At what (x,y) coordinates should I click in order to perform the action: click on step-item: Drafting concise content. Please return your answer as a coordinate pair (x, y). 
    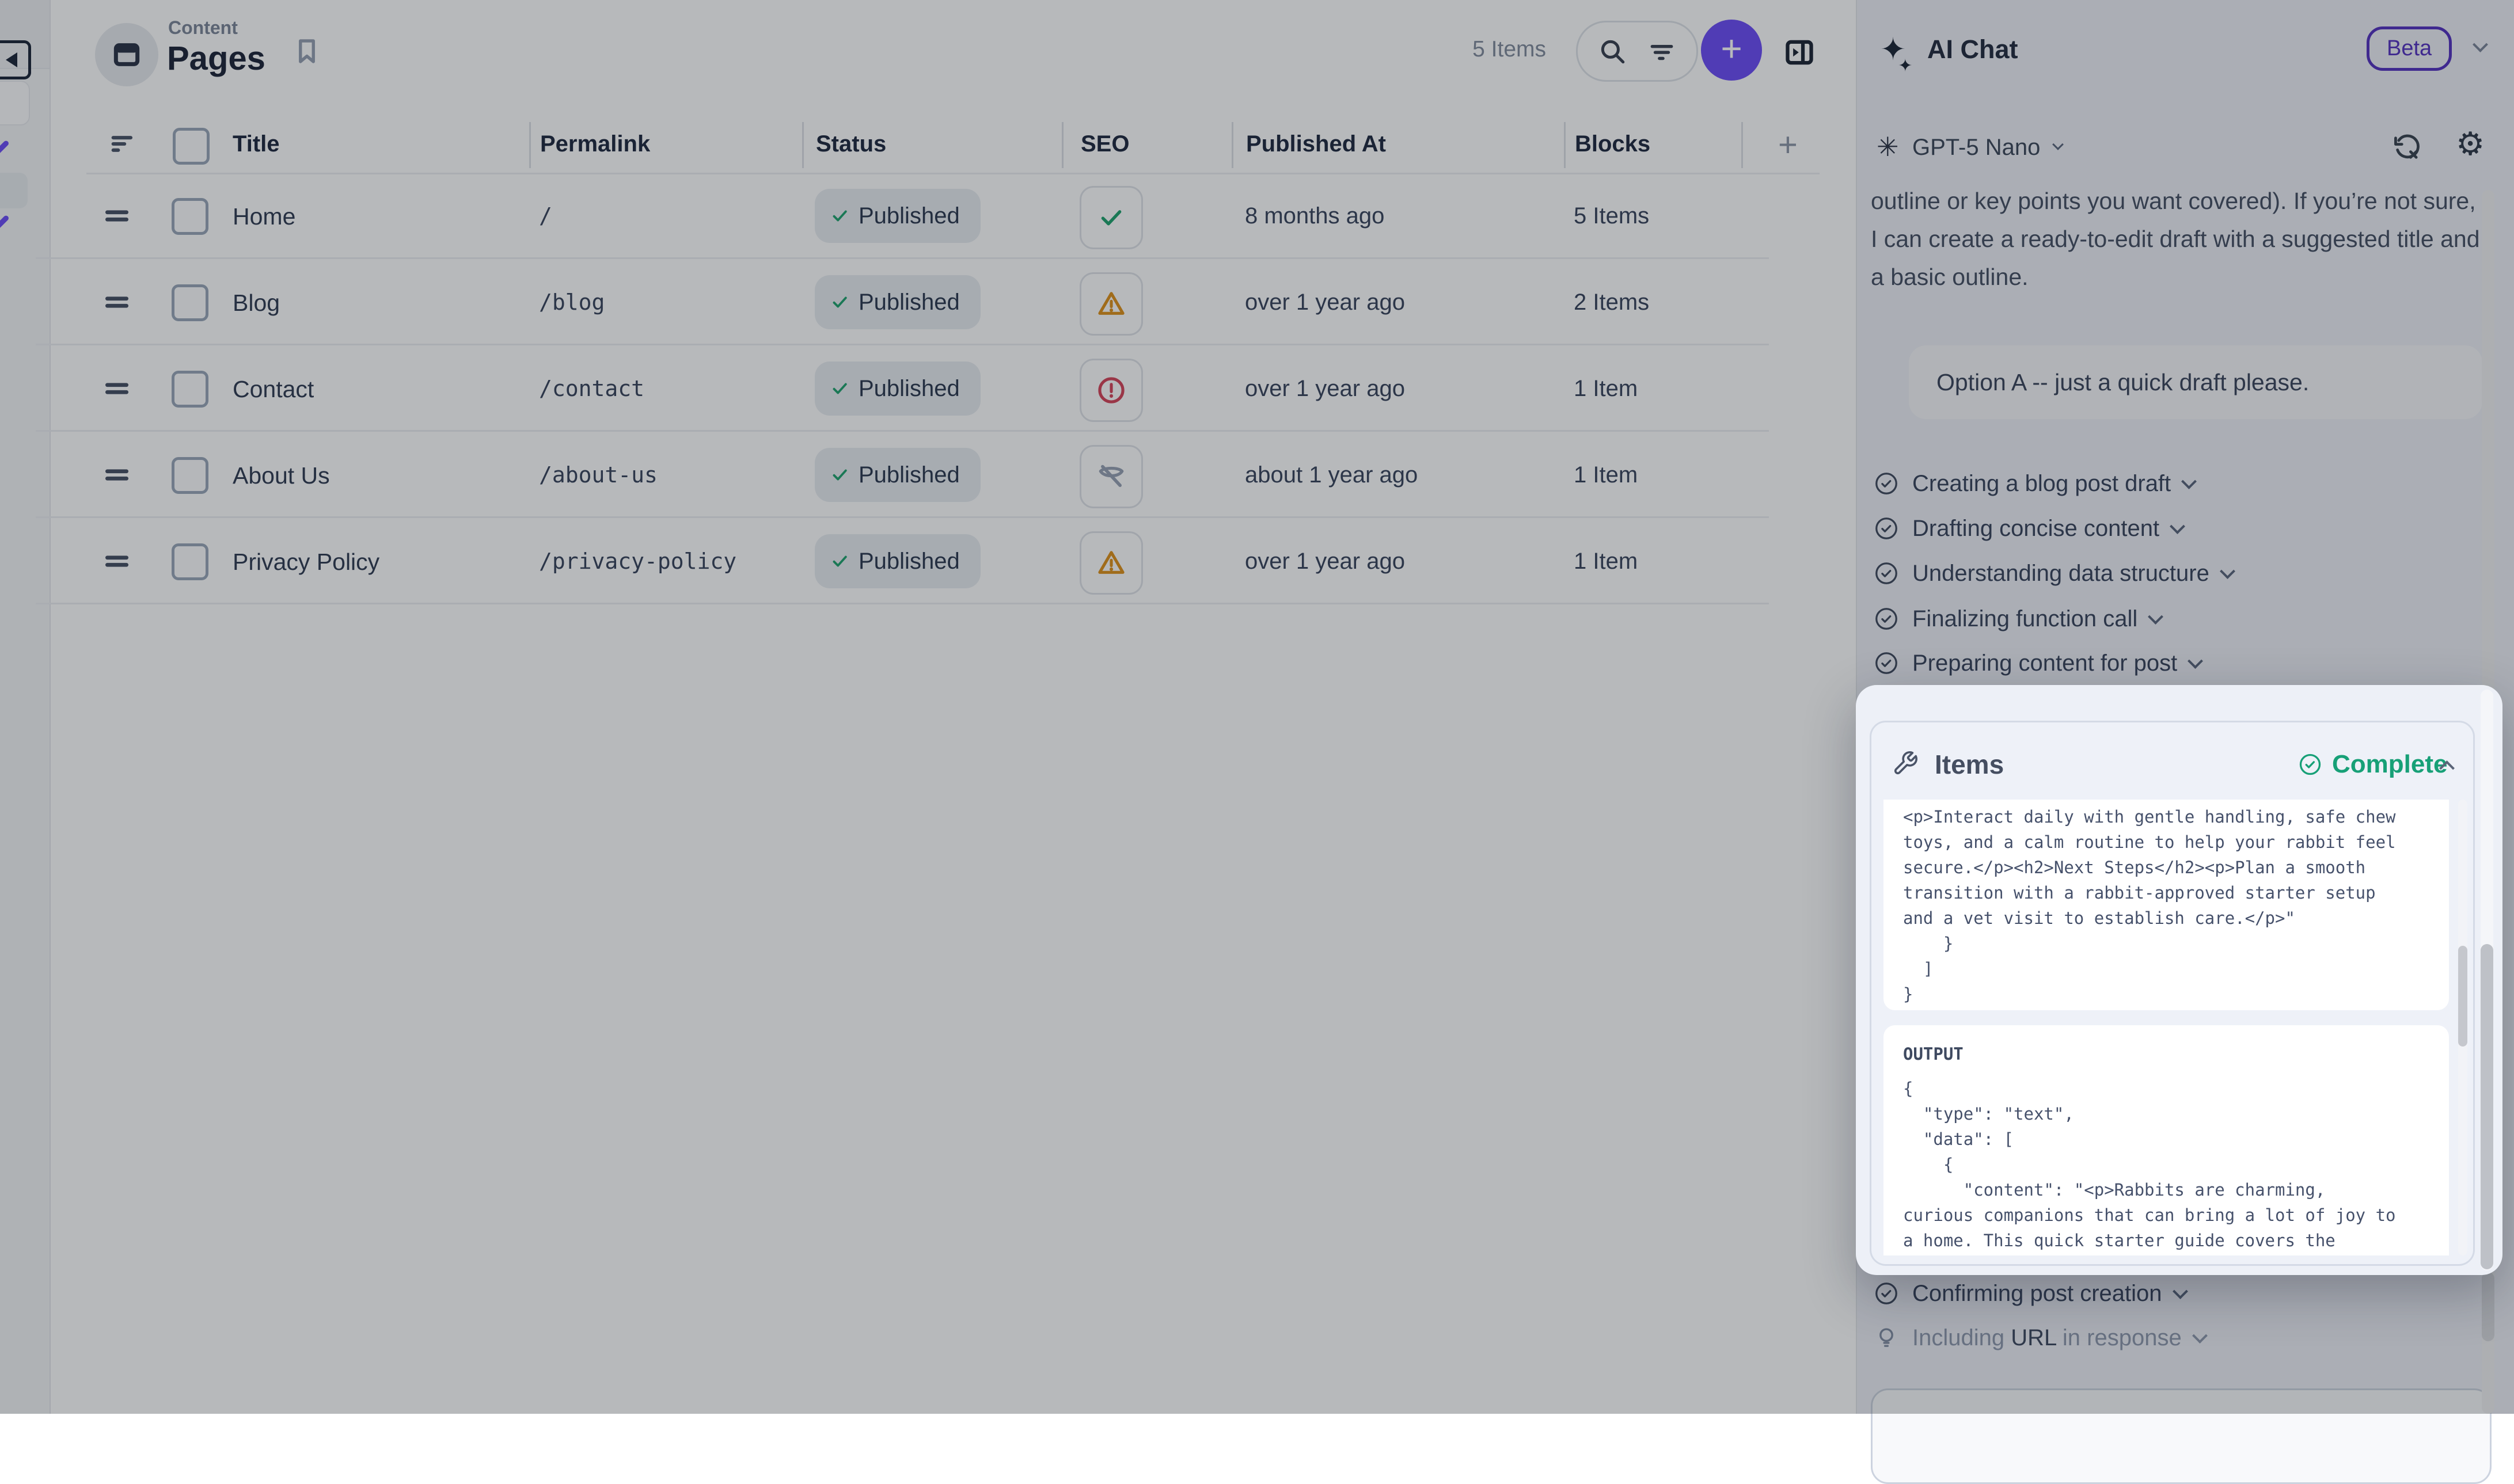
    Looking at the image, I should click on (2029, 528).